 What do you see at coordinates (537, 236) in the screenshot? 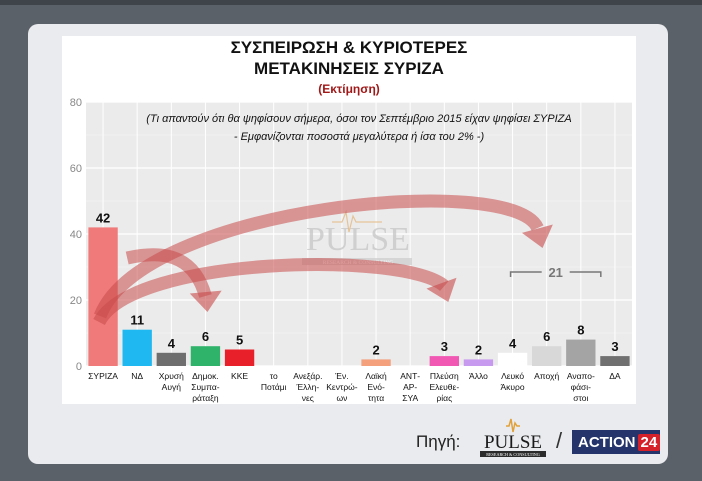
I see `flow-arrow-to-abstention-head` at bounding box center [537, 236].